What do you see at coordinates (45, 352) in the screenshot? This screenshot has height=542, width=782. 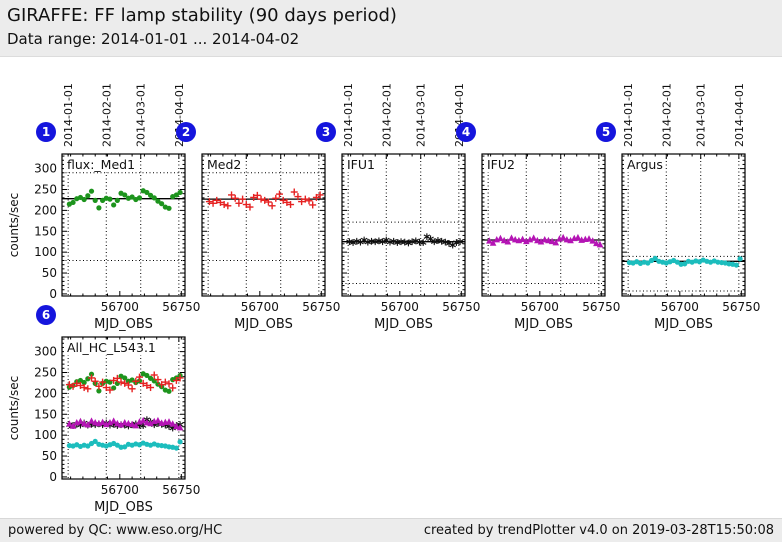 I see `y-tick-label: 300` at bounding box center [45, 352].